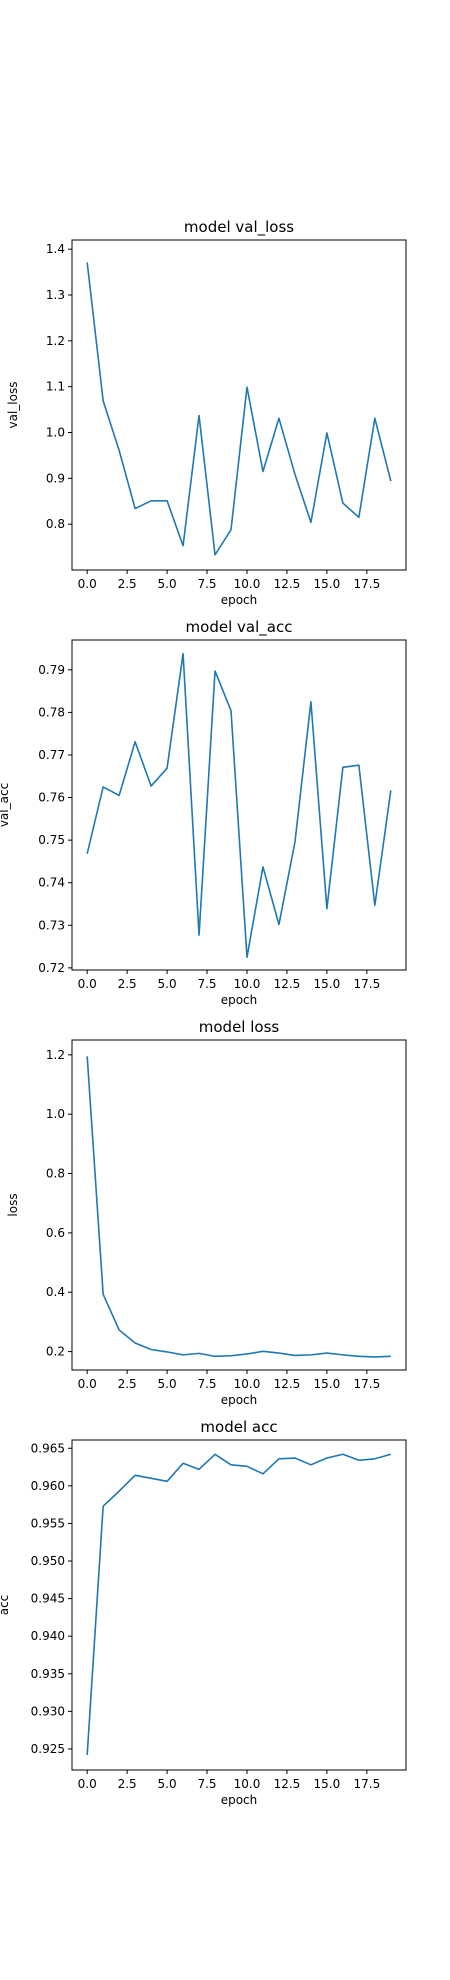  I want to click on subplot-title: model loss, so click(239, 1027).